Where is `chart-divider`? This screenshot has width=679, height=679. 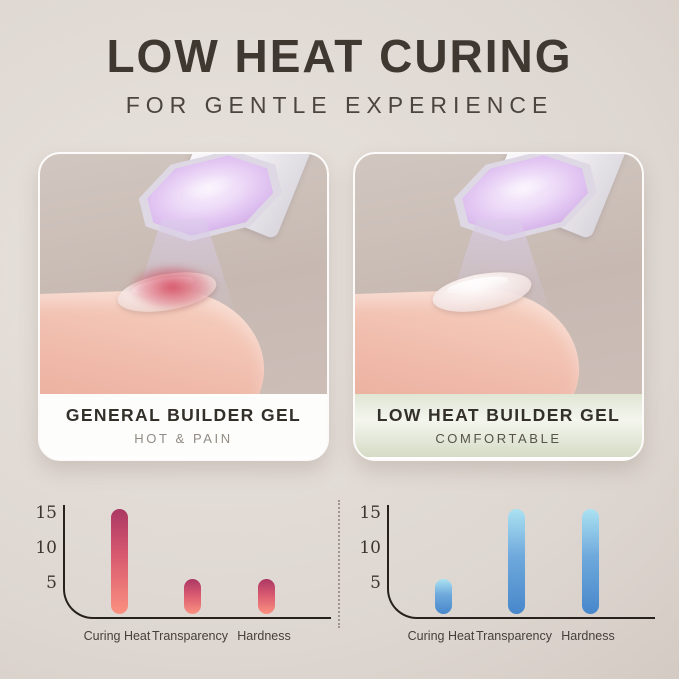 chart-divider is located at coordinates (339, 564).